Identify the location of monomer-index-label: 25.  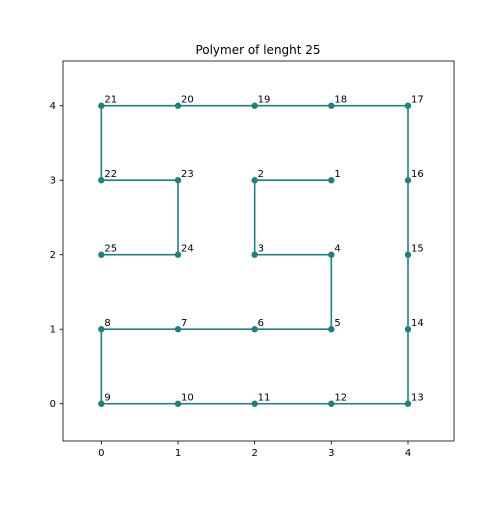
(110, 249).